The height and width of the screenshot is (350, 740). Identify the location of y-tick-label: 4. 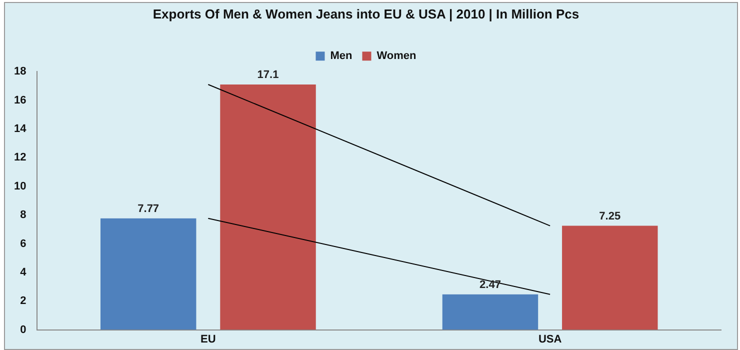
(24, 272).